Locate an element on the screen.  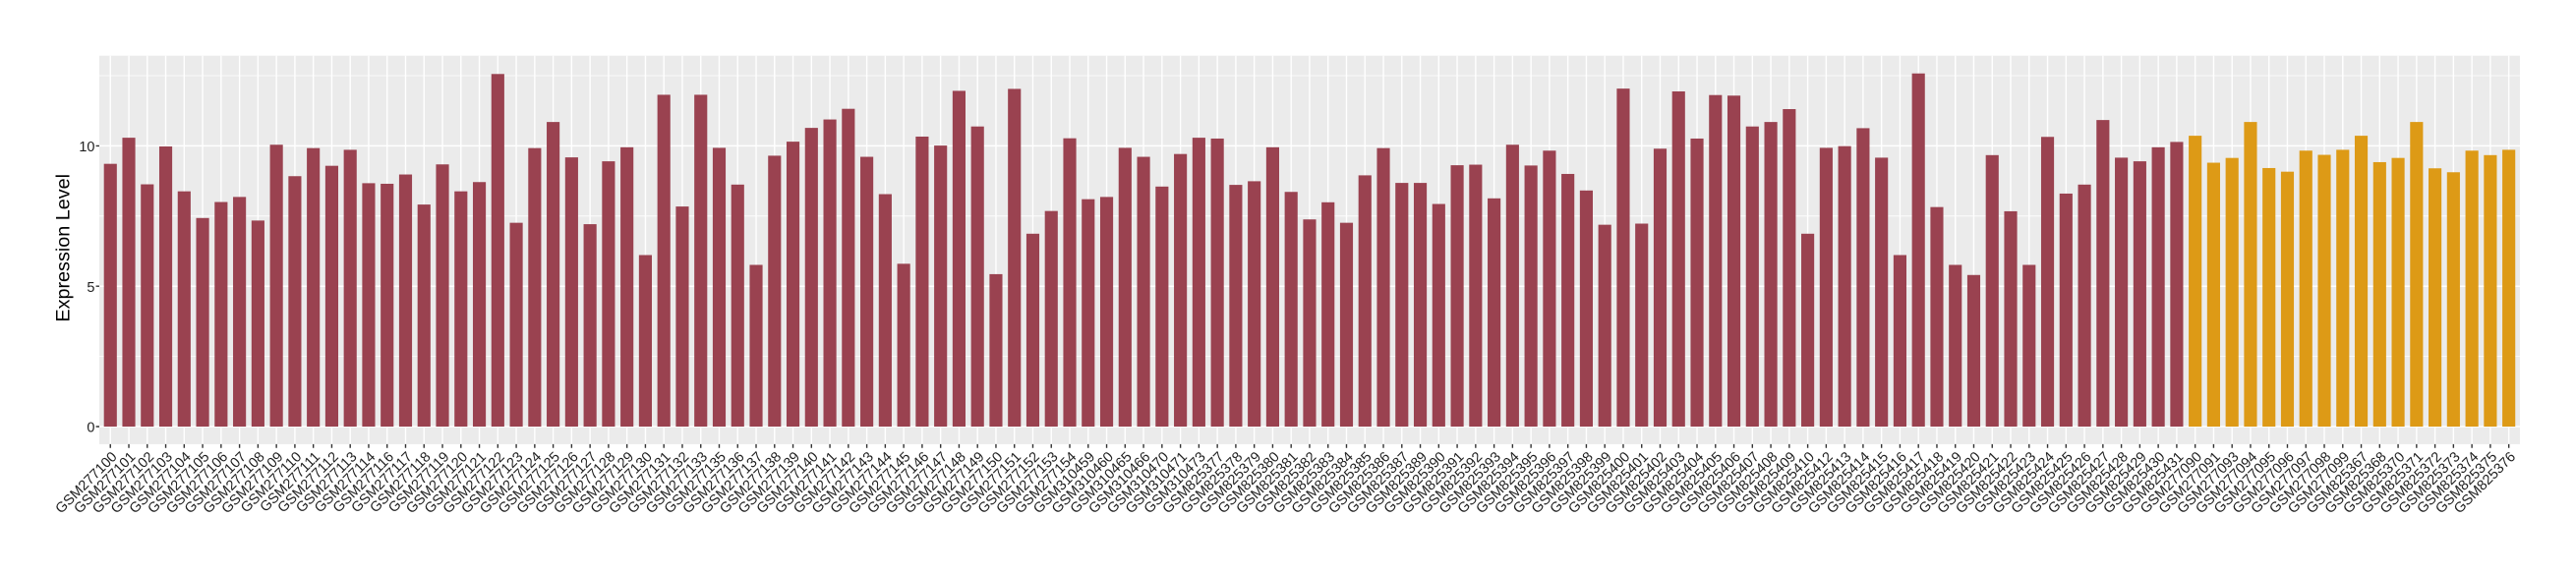
svg-text: 5 is located at coordinates (90, 288).